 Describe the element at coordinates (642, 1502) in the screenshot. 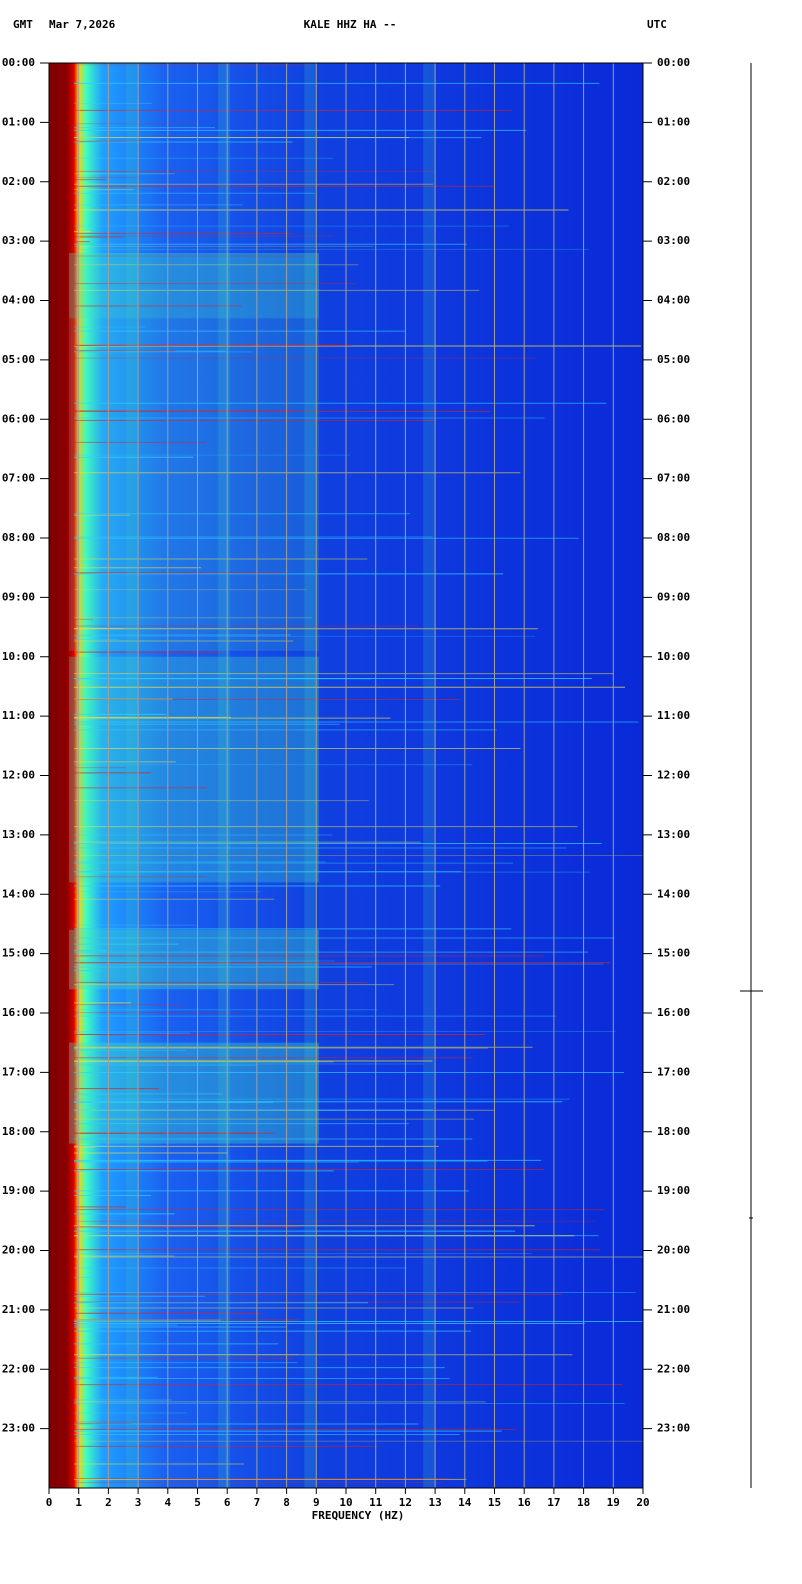

I see `x-tick-label: 20` at that location.